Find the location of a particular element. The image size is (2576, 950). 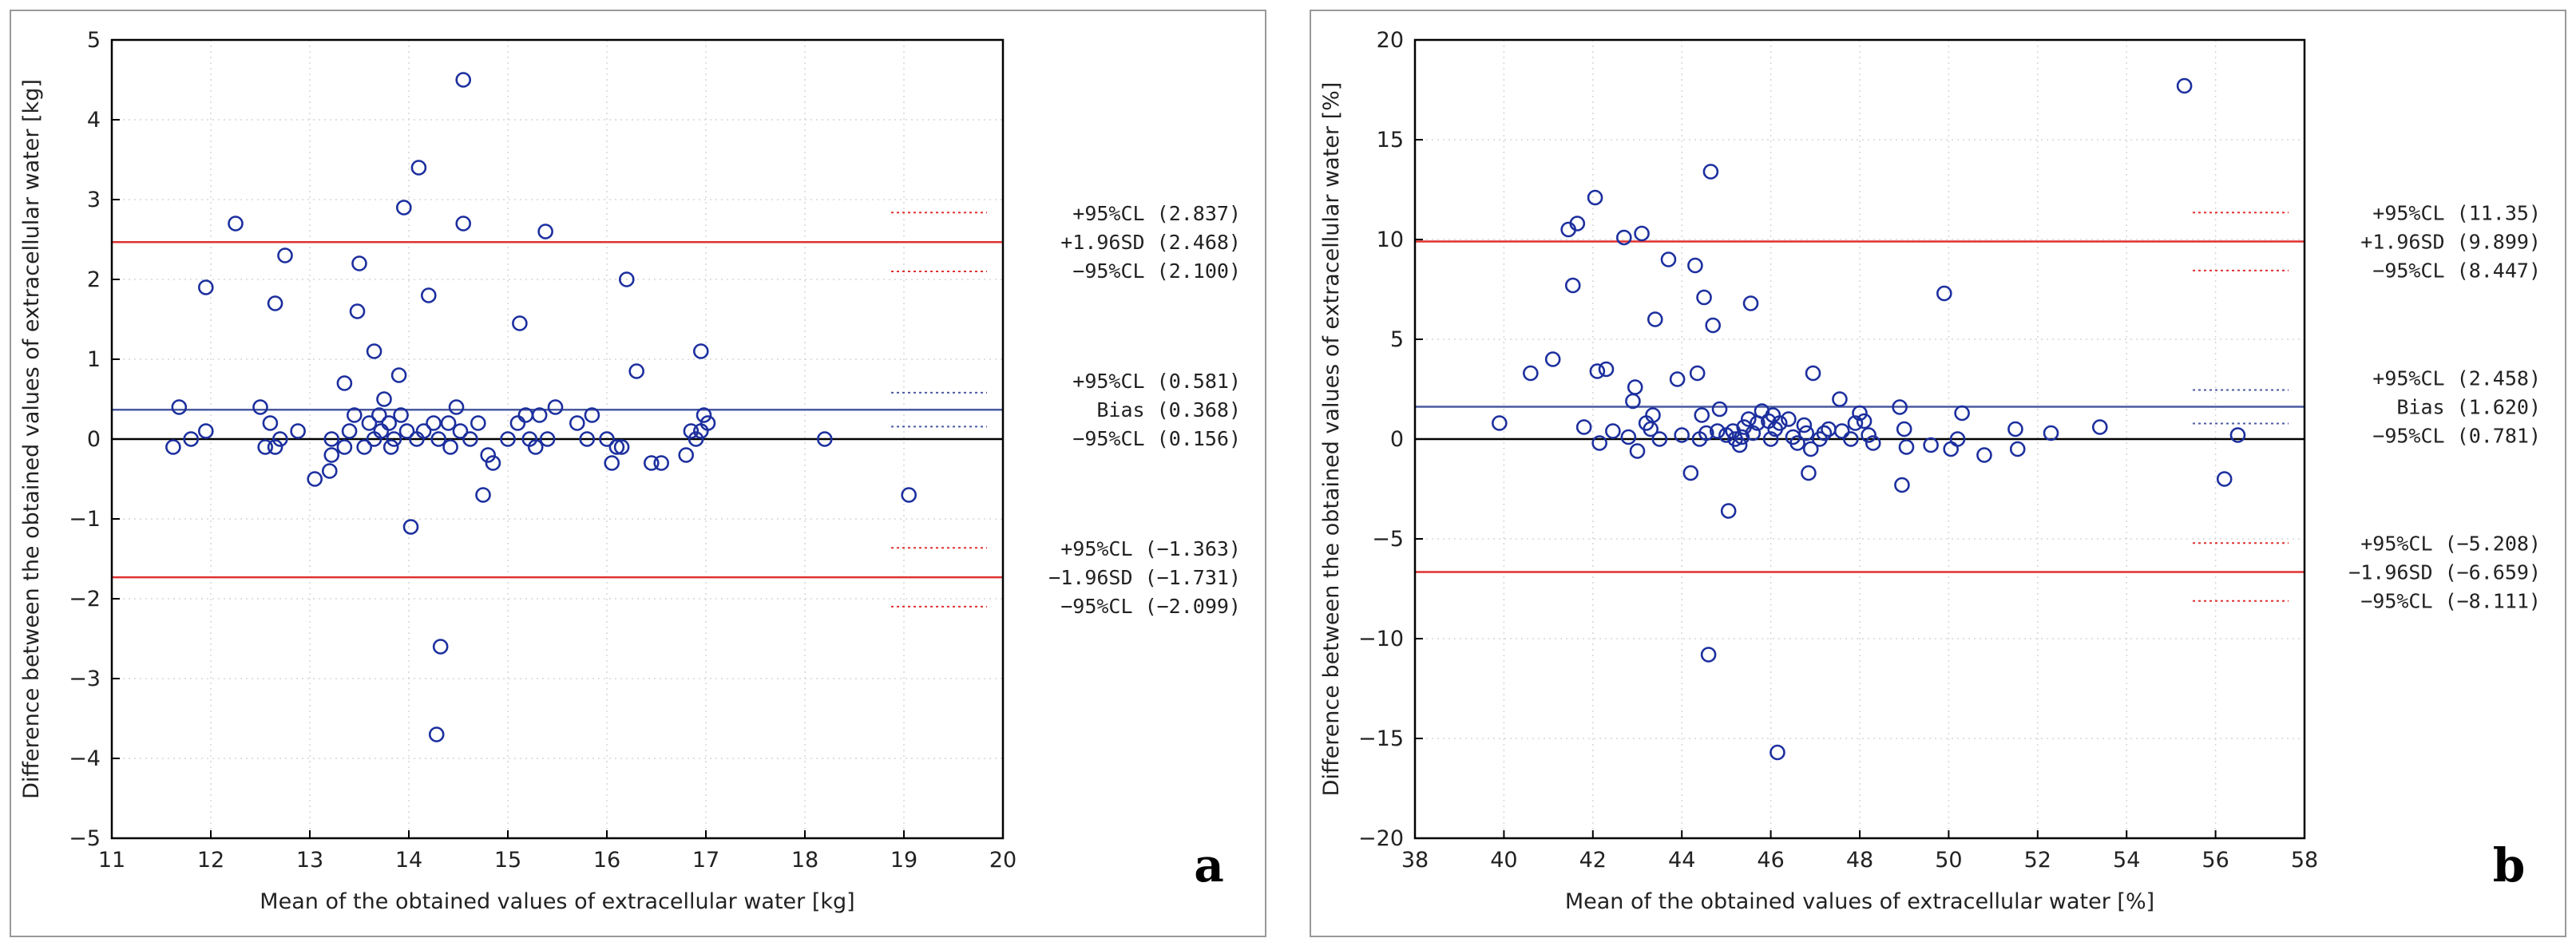

x-tick-label: 56 is located at coordinates (2215, 861).